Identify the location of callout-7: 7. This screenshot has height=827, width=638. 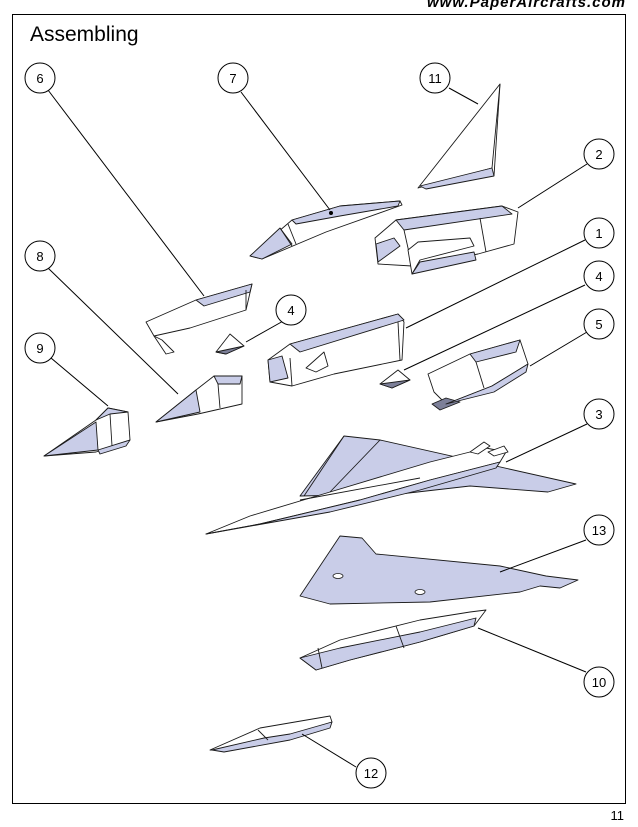
(233, 78).